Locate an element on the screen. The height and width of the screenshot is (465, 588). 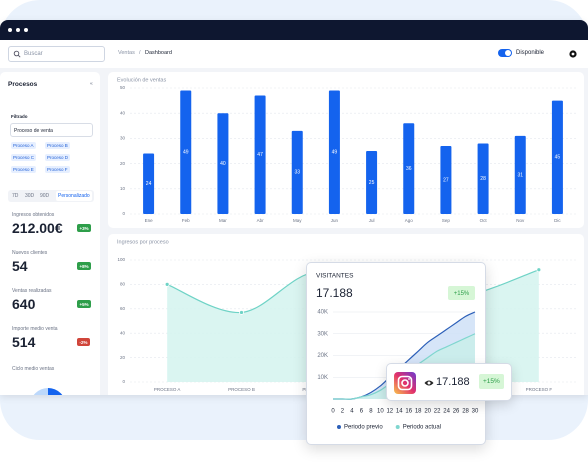
kpi-value: 640 is located at coordinates (24, 304).